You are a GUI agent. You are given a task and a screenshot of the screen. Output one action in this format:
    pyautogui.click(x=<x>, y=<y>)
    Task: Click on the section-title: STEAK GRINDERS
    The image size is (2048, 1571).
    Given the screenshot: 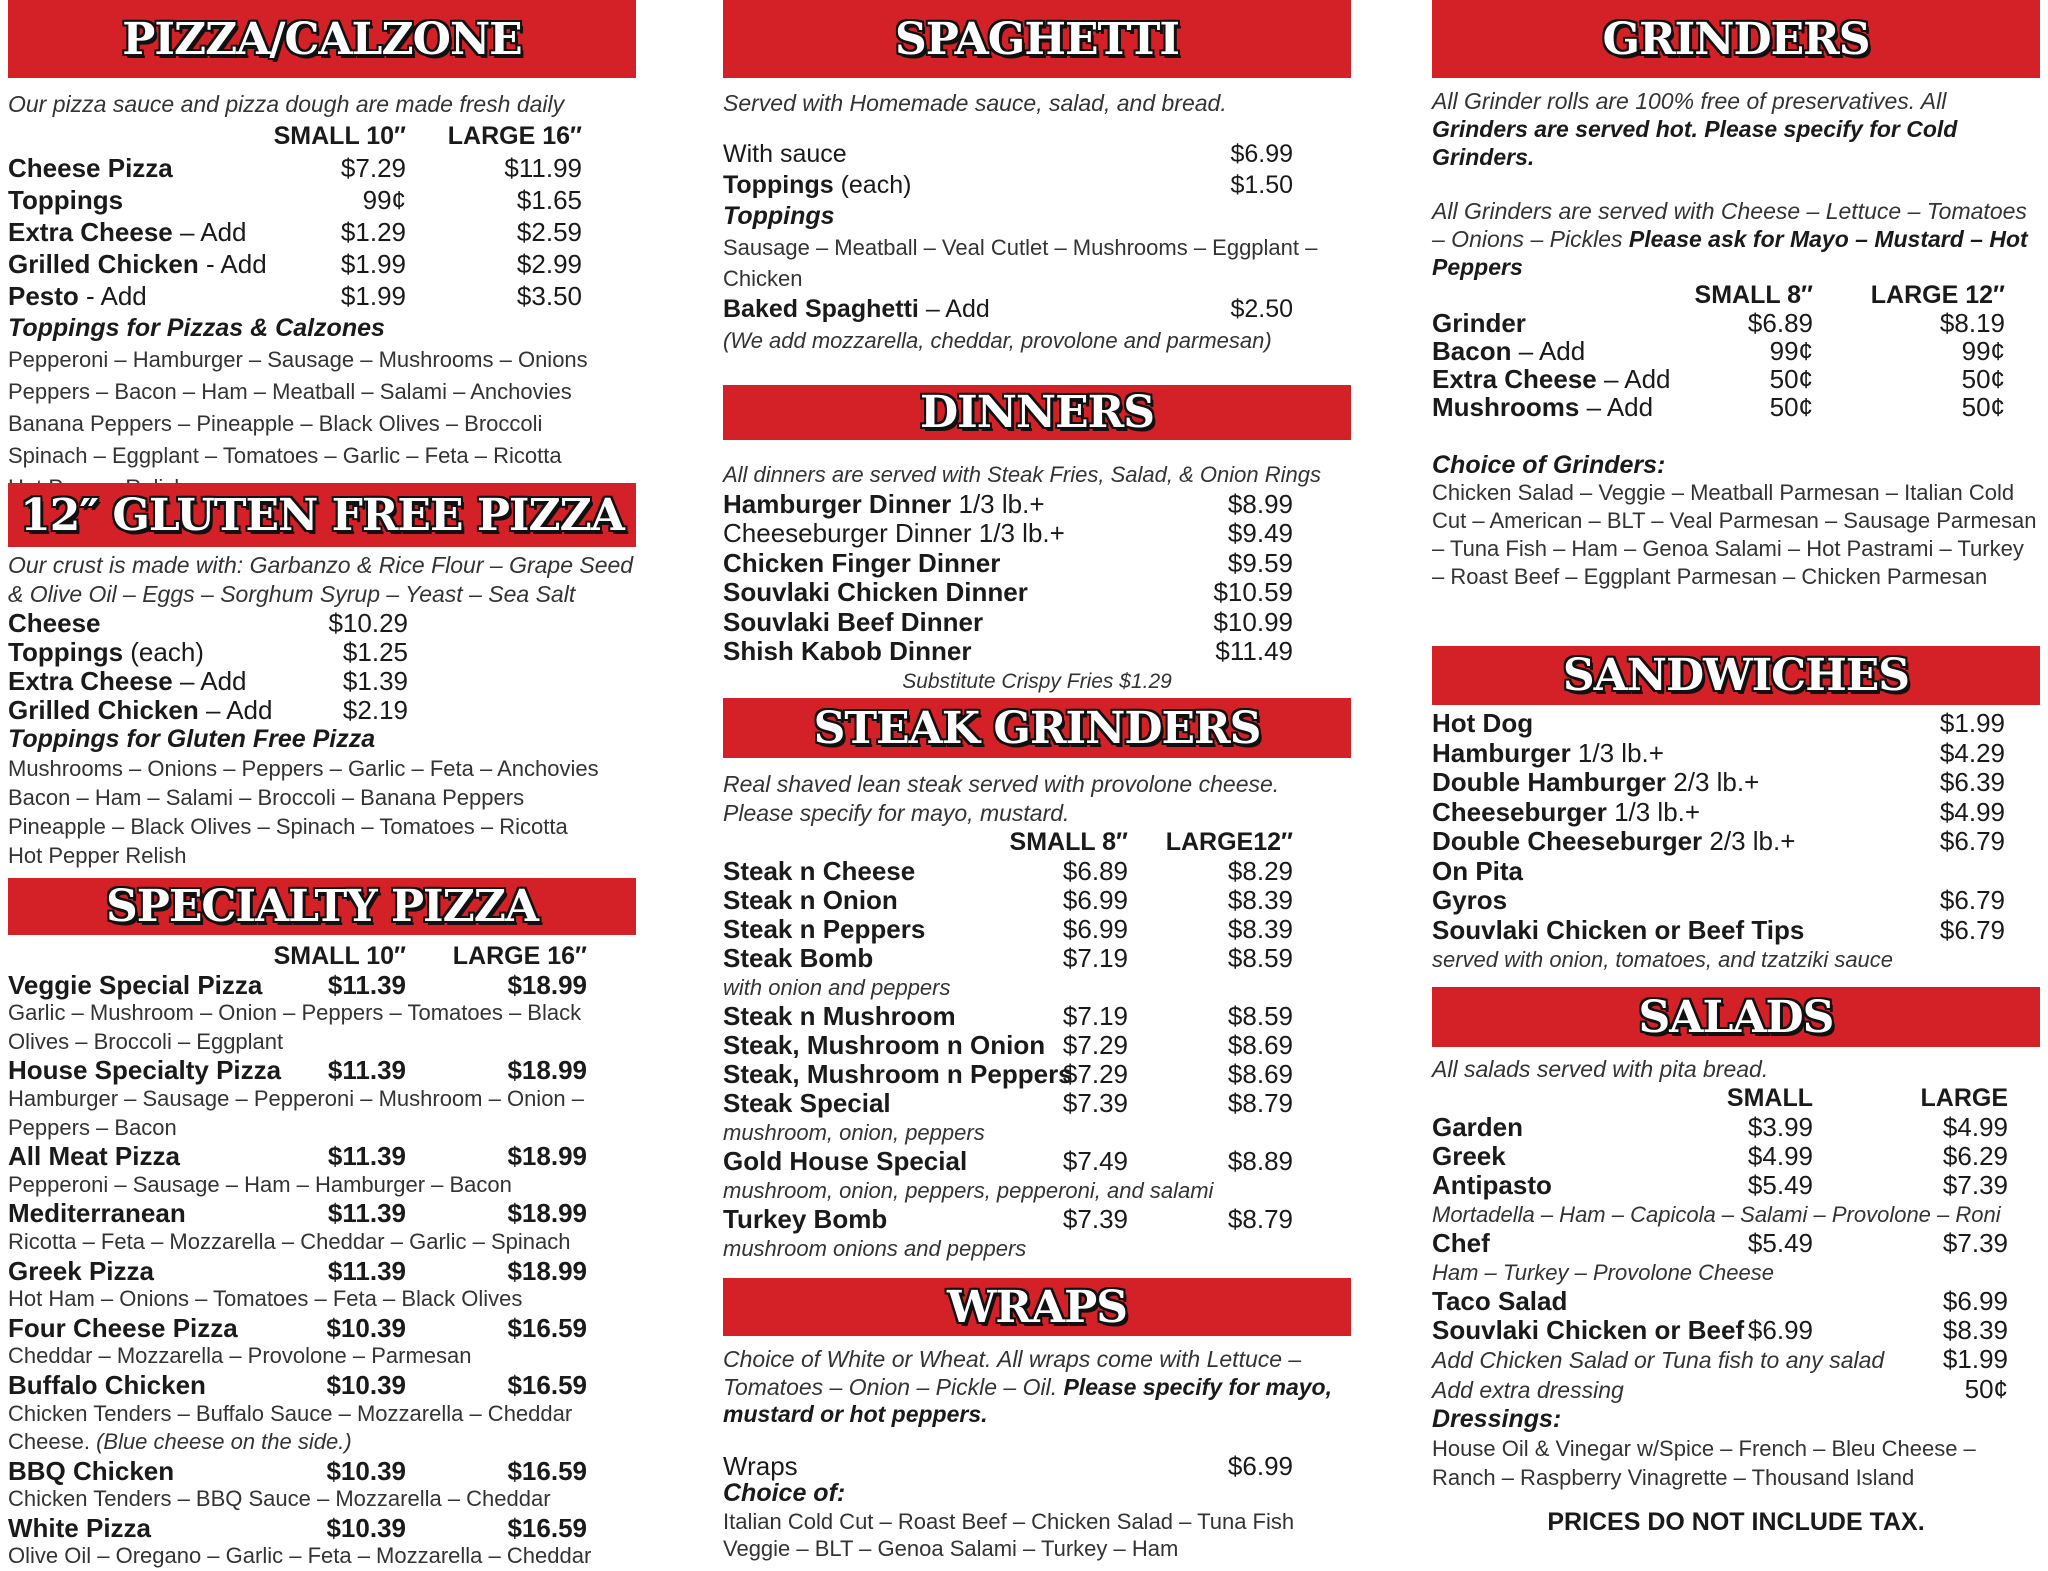 What is the action you would take?
    pyautogui.click(x=1037, y=728)
    